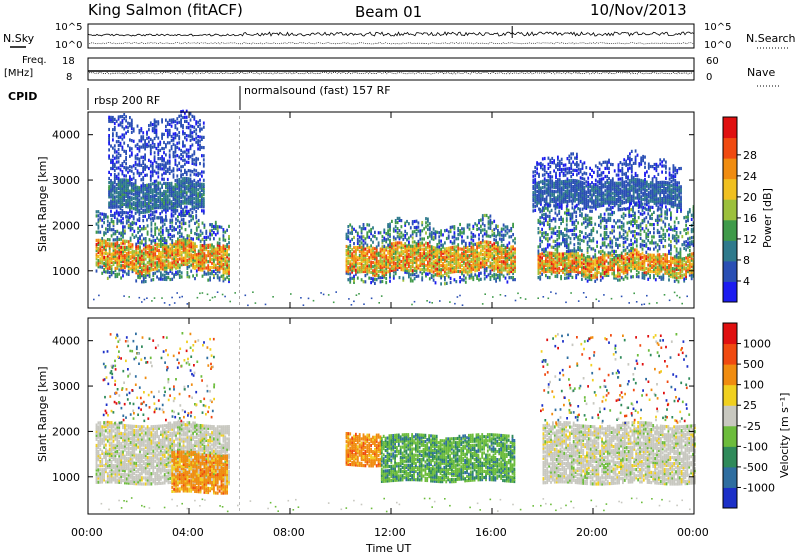 The image size is (800, 554). Describe the element at coordinates (717, 27) in the screenshot. I see `nsearch-tick-high: 10^5` at that location.